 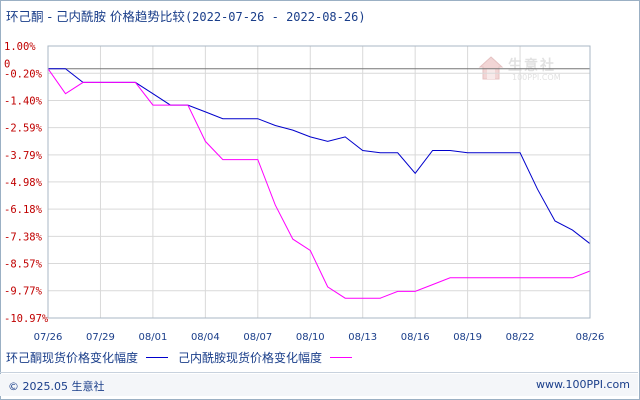 I want to click on legend: 环己酮现货价格变化幅度 己内酰胺现货价格变化幅度, so click(x=184, y=357).